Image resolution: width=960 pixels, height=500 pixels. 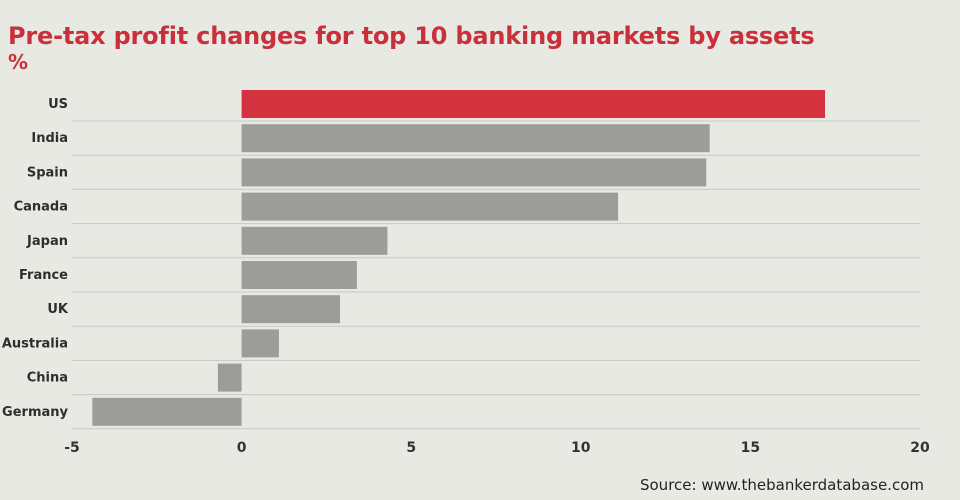 What do you see at coordinates (260, 343) in the screenshot?
I see `bar-australia` at bounding box center [260, 343].